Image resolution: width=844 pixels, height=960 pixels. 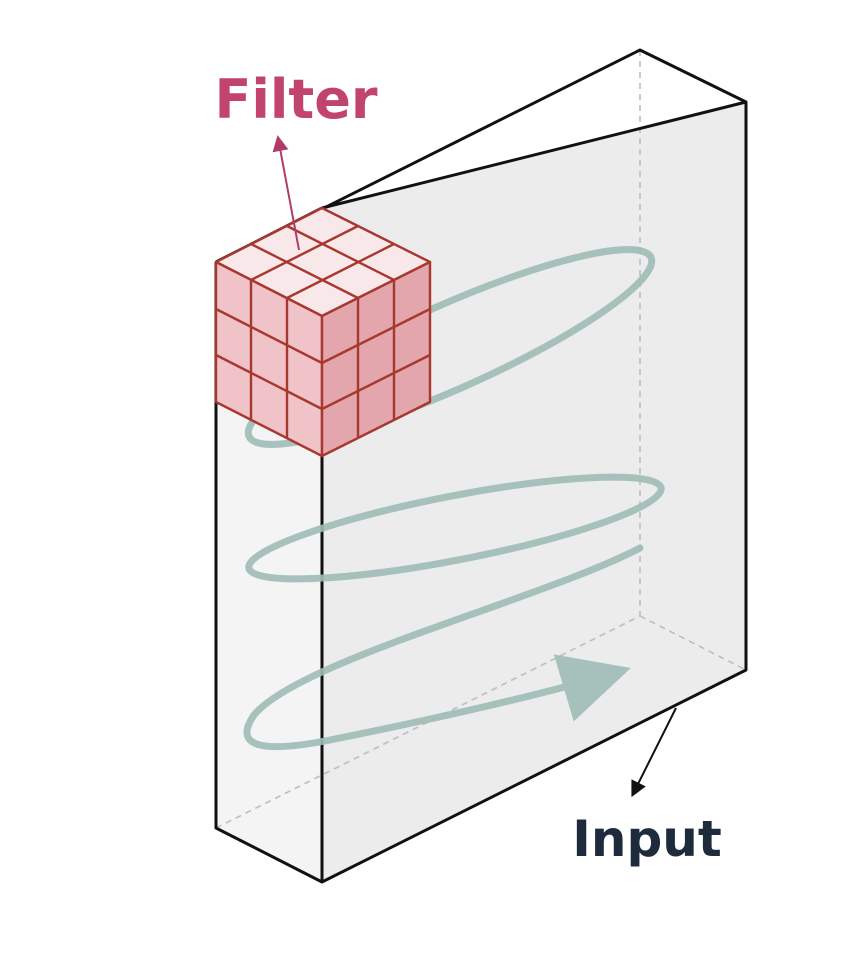 I want to click on input-label: Input, so click(x=647, y=839).